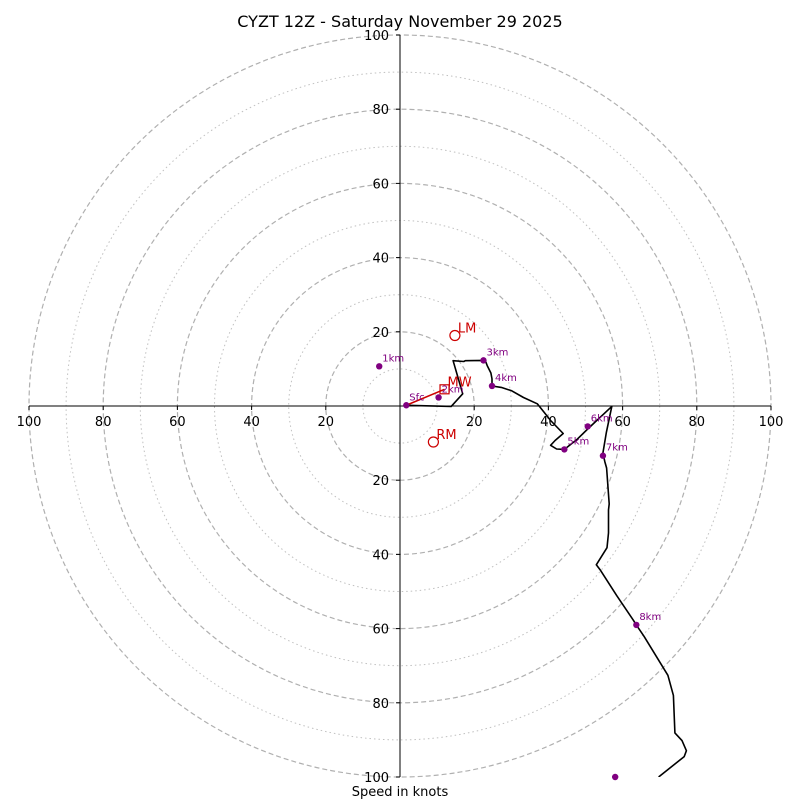 The width and height of the screenshot is (800, 800). I want to click on height-marker-label: Sfc, so click(416, 397).